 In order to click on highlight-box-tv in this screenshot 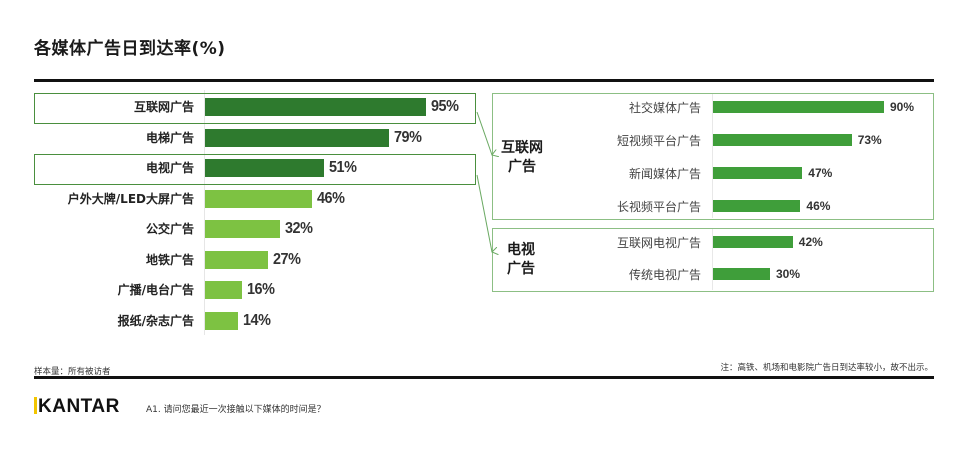, I will do `click(255, 169)`.